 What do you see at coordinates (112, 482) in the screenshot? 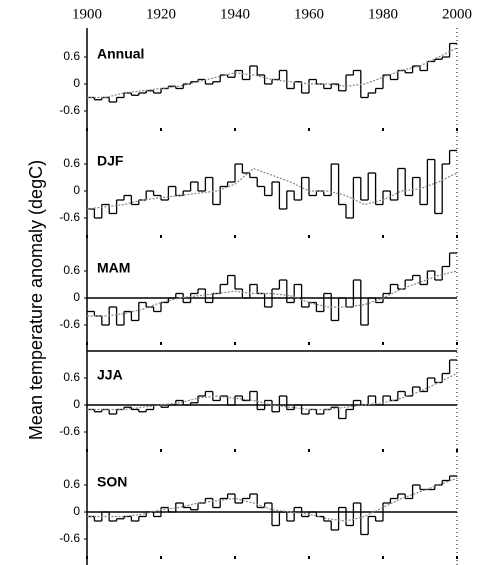
I see `panel-label: SON` at bounding box center [112, 482].